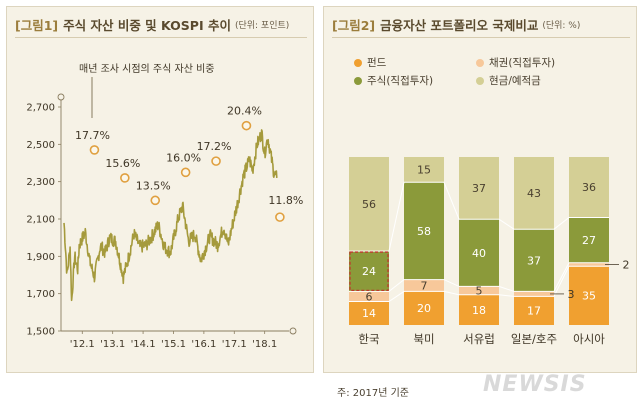  I want to click on x-axis-end-marker, so click(293, 331).